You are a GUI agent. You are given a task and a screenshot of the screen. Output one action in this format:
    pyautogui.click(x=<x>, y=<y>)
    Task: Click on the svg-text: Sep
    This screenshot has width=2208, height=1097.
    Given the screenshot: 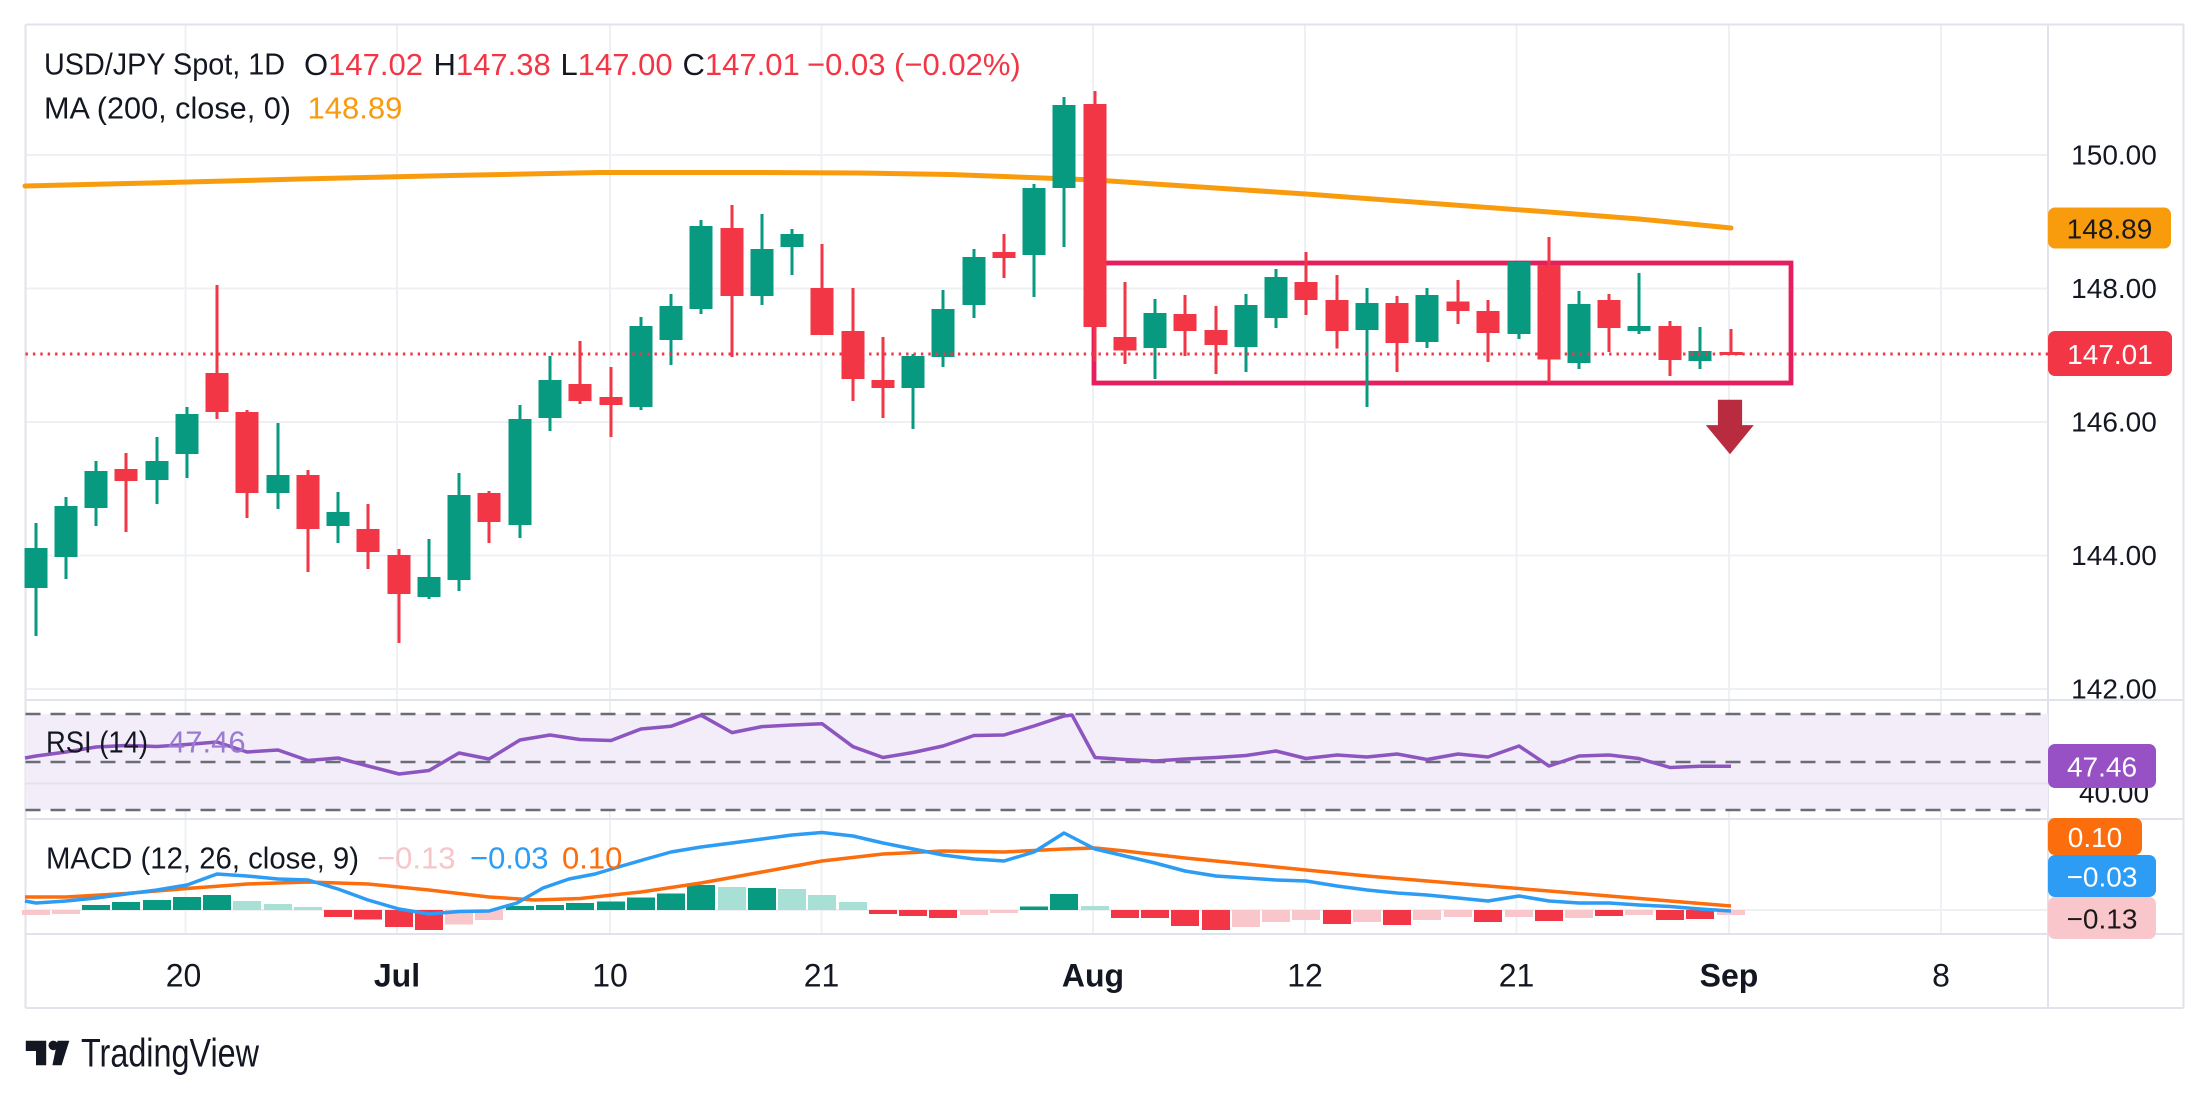 What is the action you would take?
    pyautogui.click(x=1729, y=976)
    